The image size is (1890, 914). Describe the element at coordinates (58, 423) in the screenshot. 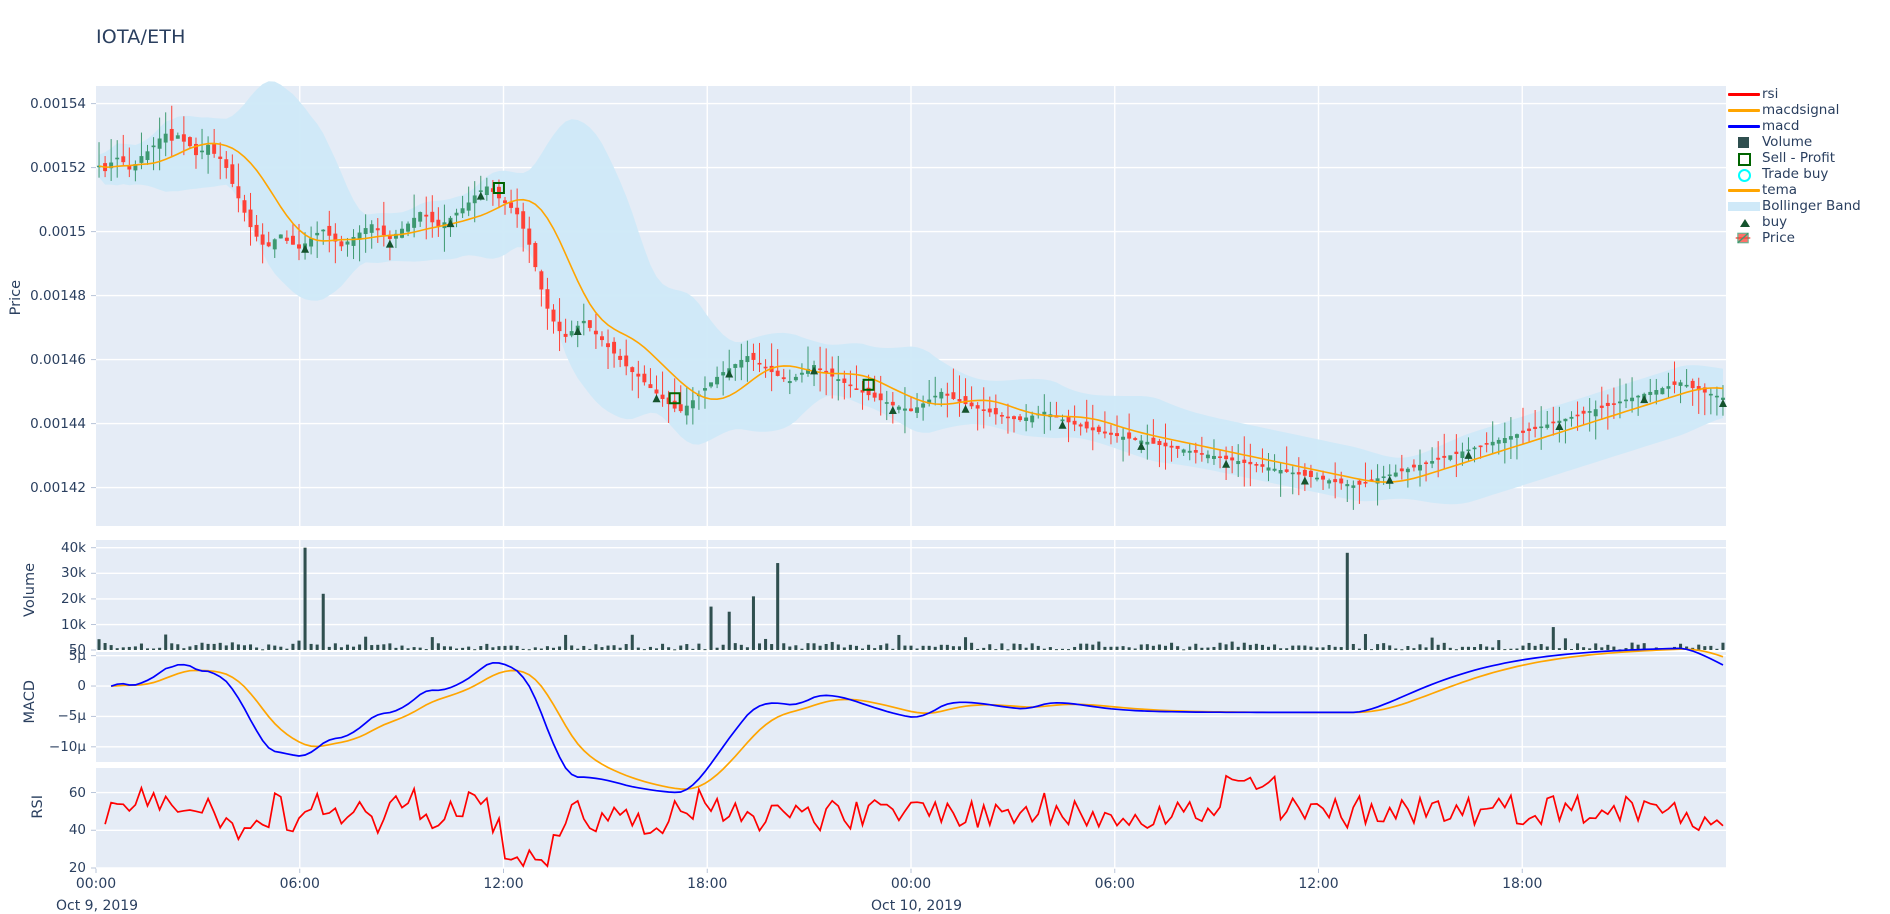

I see `y-tick-label: 0.00144` at that location.